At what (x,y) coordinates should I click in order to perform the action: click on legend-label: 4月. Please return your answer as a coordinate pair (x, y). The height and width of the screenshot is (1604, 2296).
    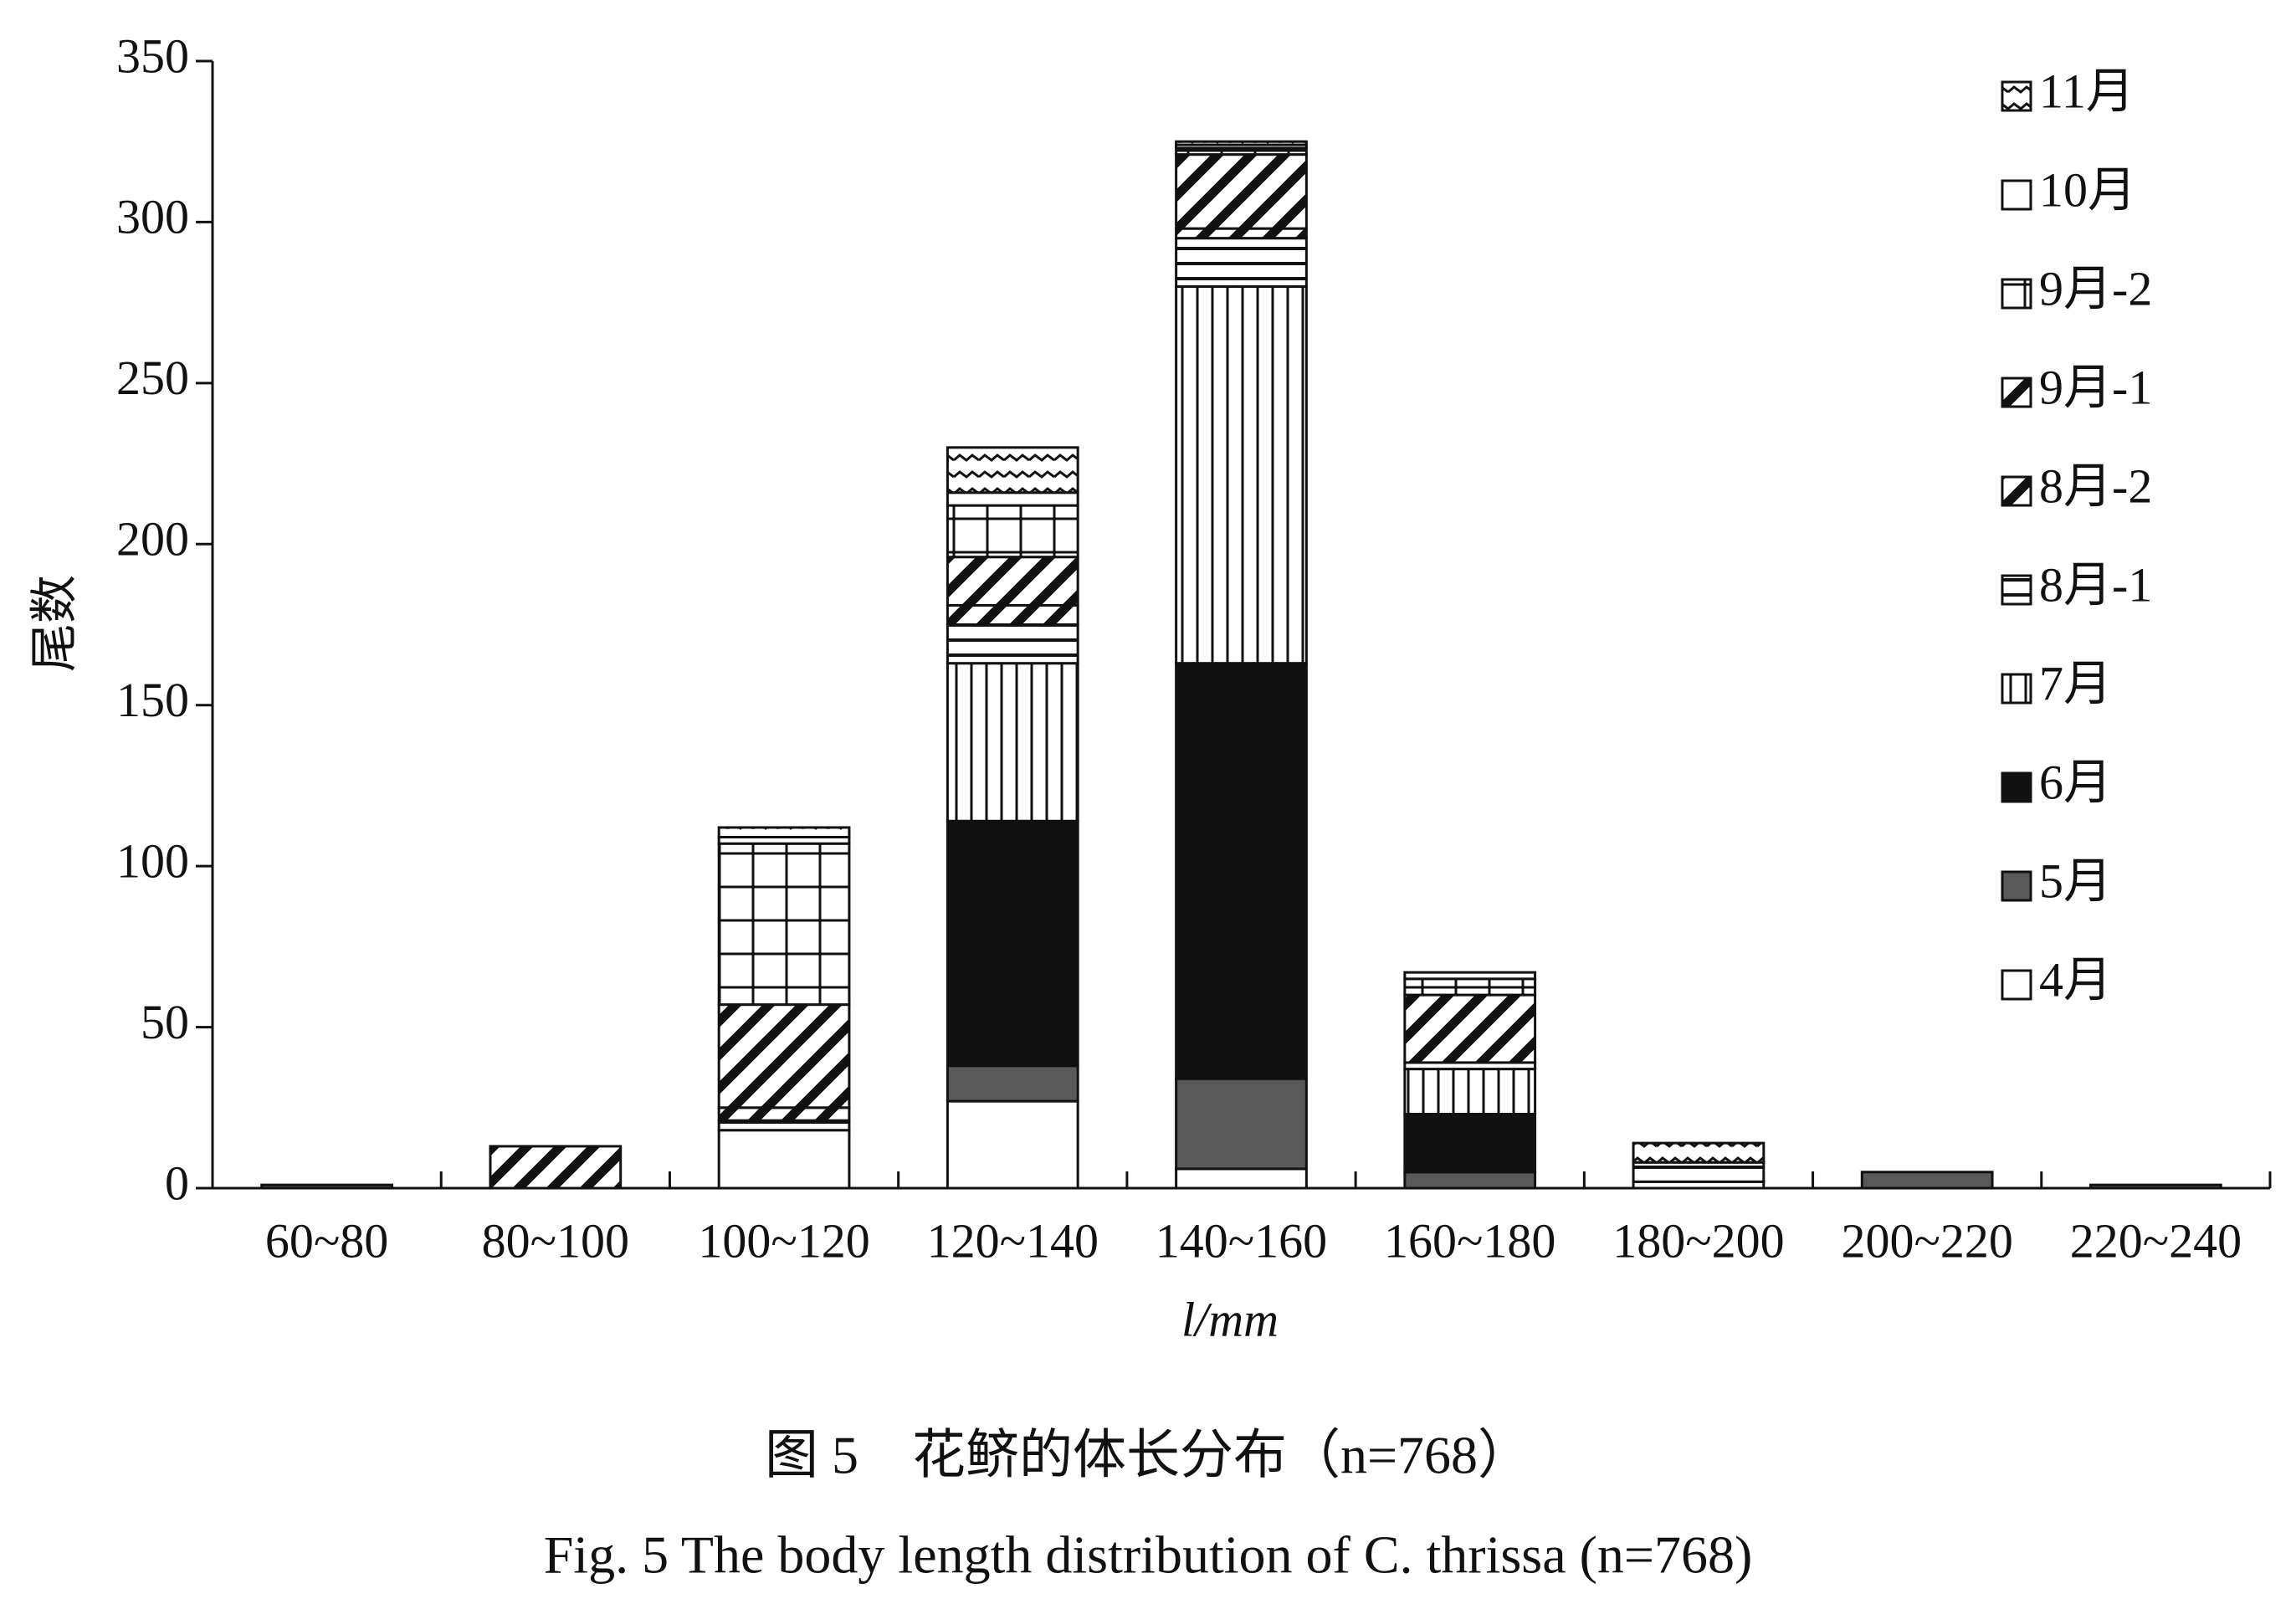
    Looking at the image, I should click on (2075, 979).